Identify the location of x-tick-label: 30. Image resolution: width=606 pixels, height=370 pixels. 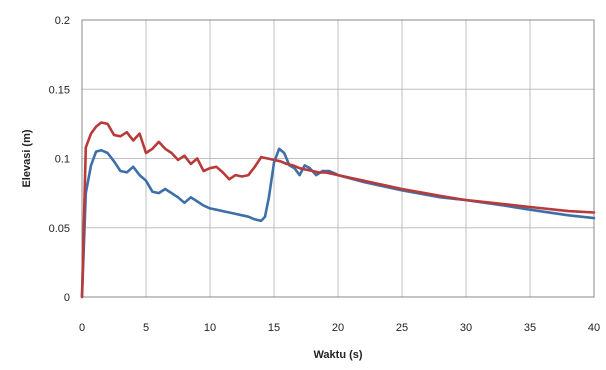
(466, 328).